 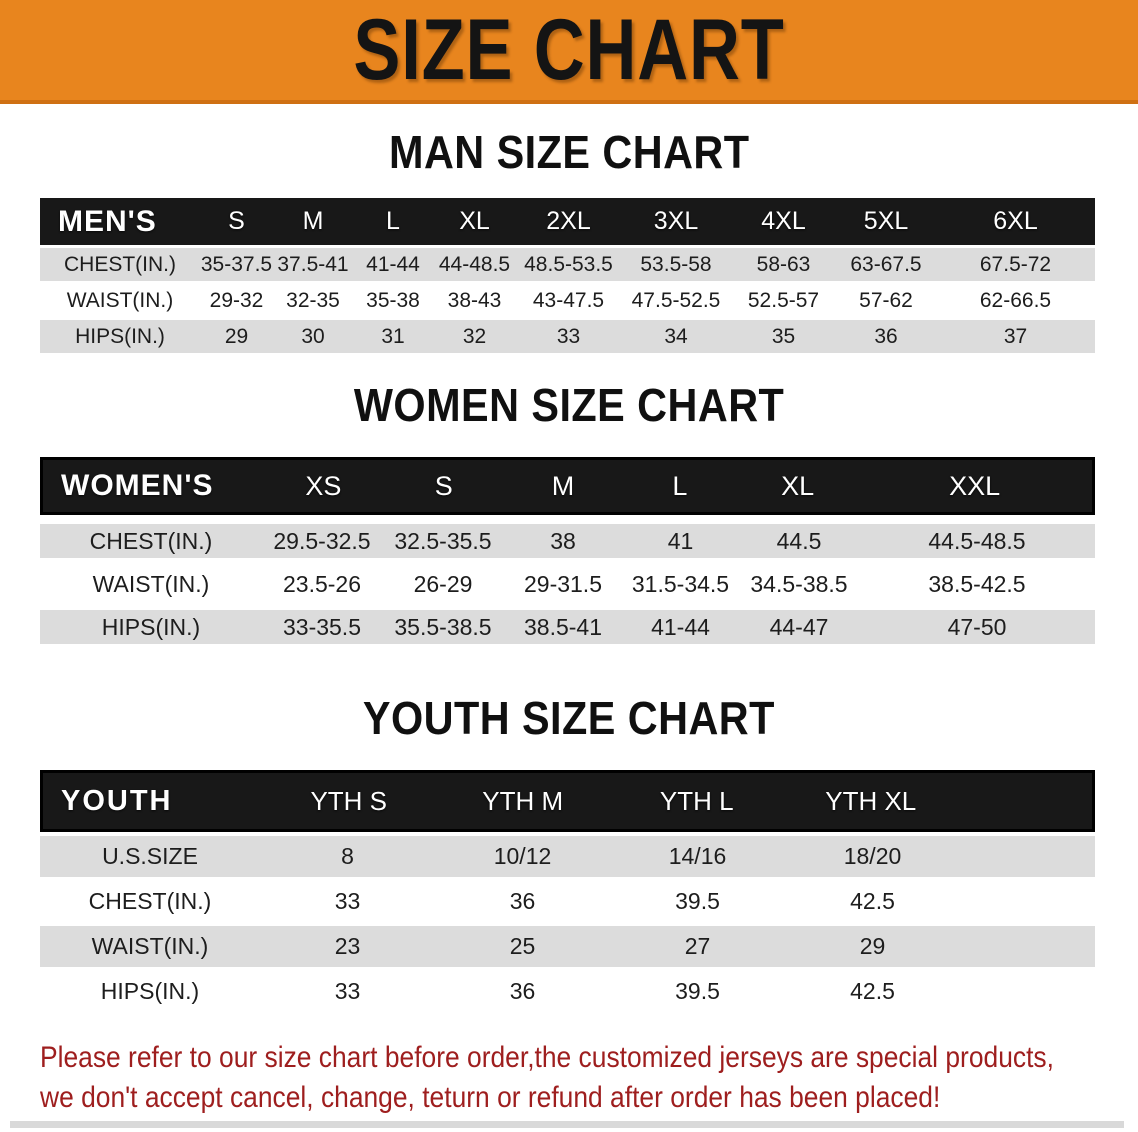 I want to click on col-header-cell: 2XL, so click(x=568, y=221).